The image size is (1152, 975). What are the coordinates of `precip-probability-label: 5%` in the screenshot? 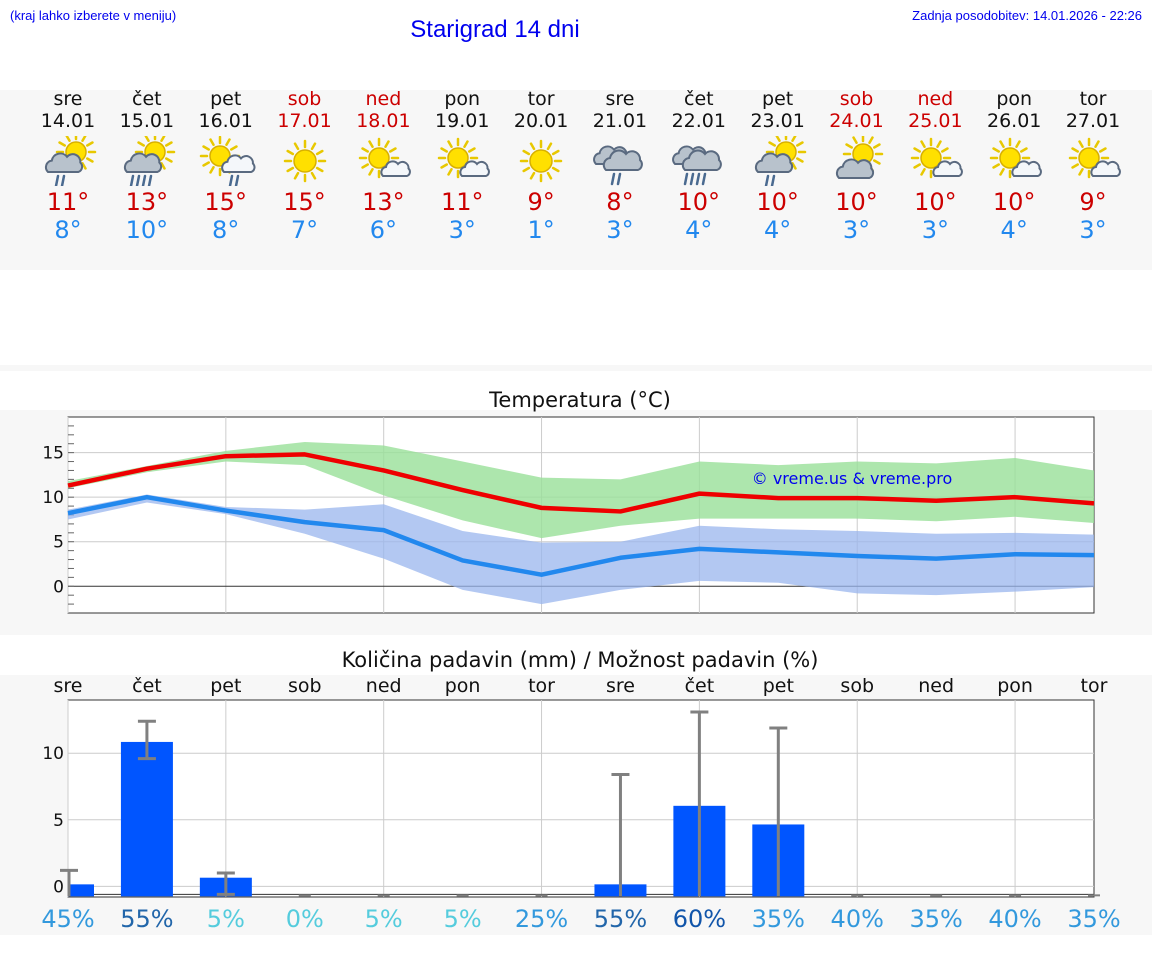 It's located at (384, 919).